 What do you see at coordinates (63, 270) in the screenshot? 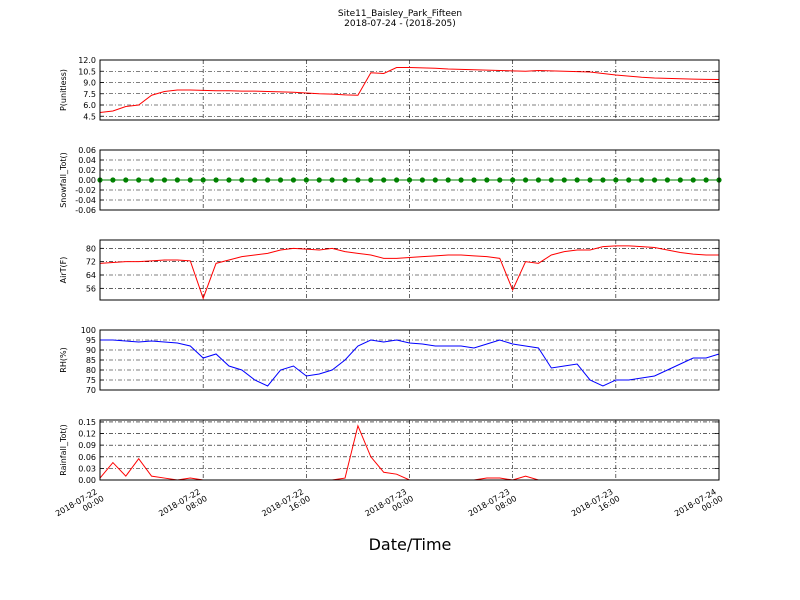
I see `y-axis-label: AirT(F)` at bounding box center [63, 270].